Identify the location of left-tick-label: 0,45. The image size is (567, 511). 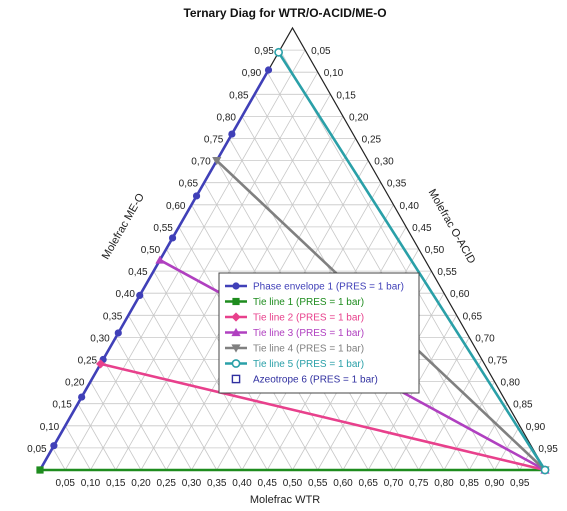
(138, 272).